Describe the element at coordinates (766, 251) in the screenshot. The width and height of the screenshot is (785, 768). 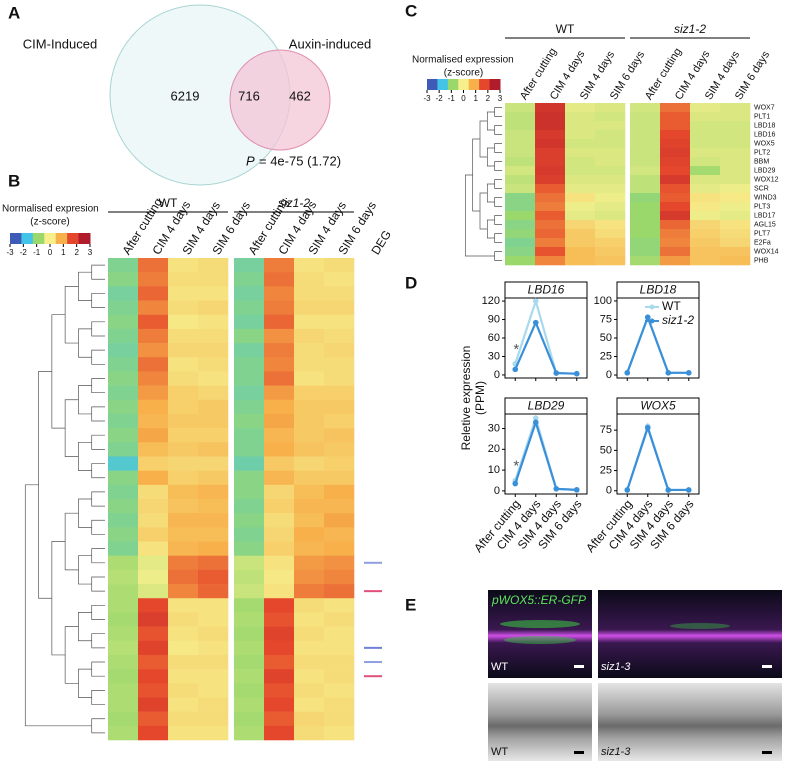
I see `gene-label: WOX14` at that location.